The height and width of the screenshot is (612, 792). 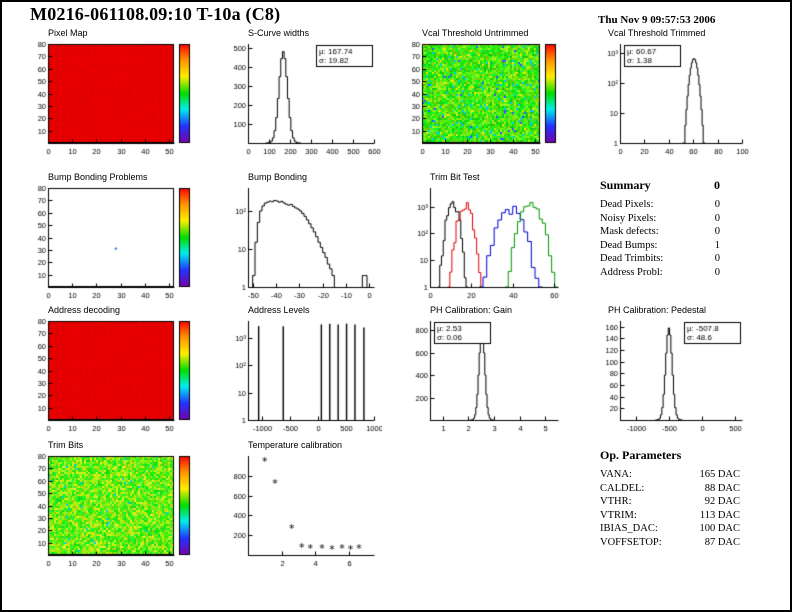 I want to click on trim-bit-test-chart, so click(x=486, y=242).